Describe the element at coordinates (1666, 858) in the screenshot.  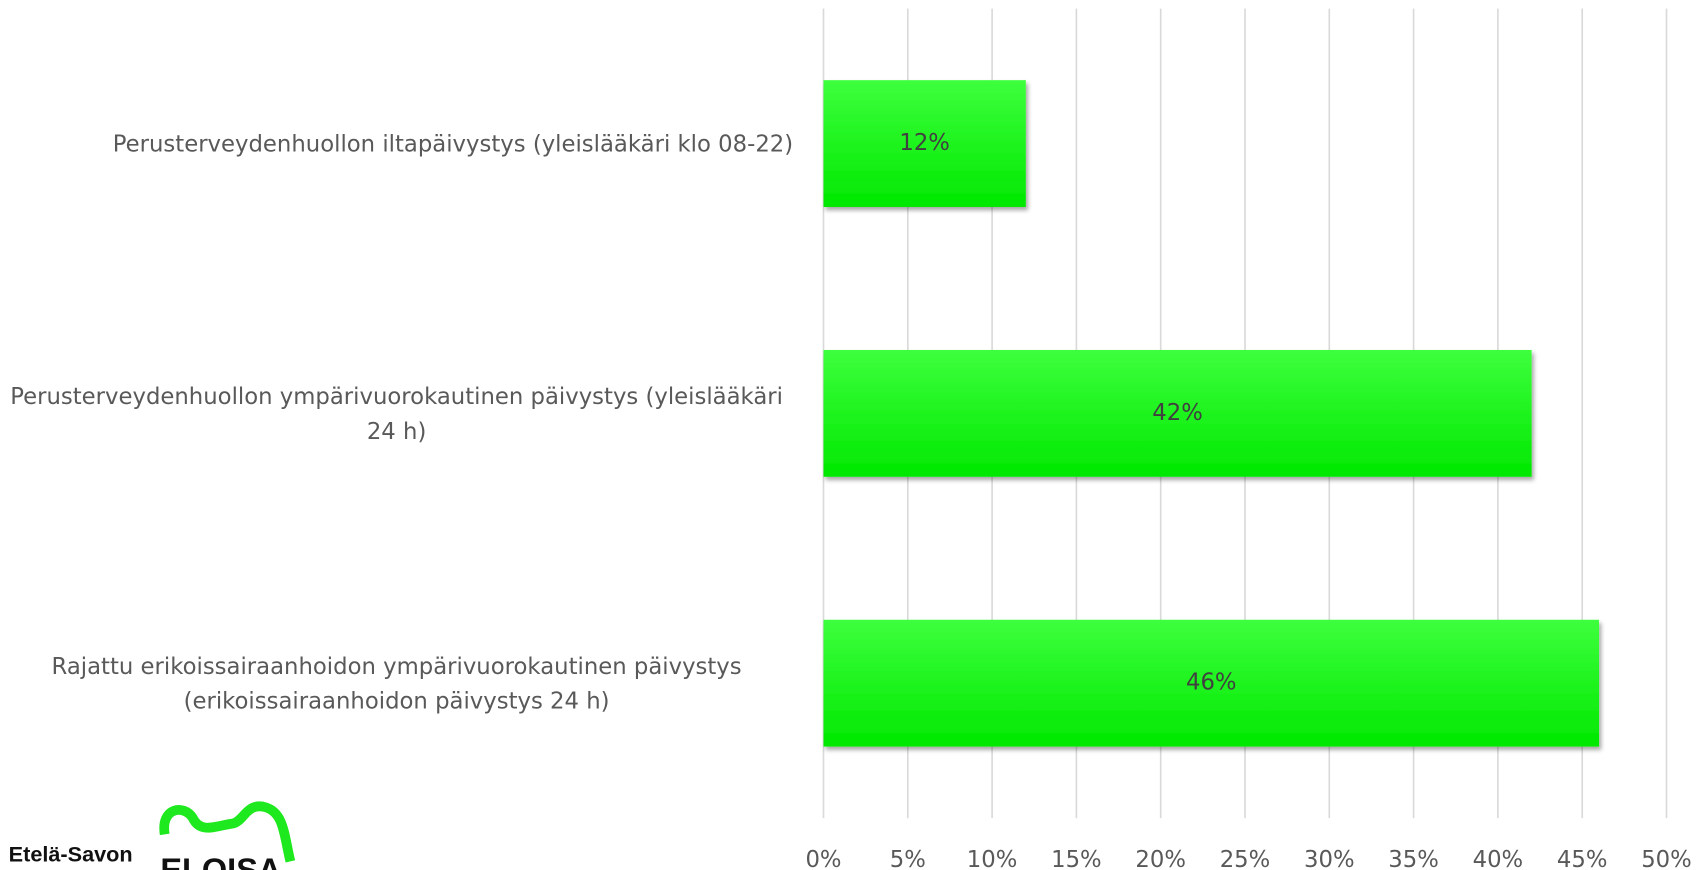
I see `x-tick-label: 50%` at that location.